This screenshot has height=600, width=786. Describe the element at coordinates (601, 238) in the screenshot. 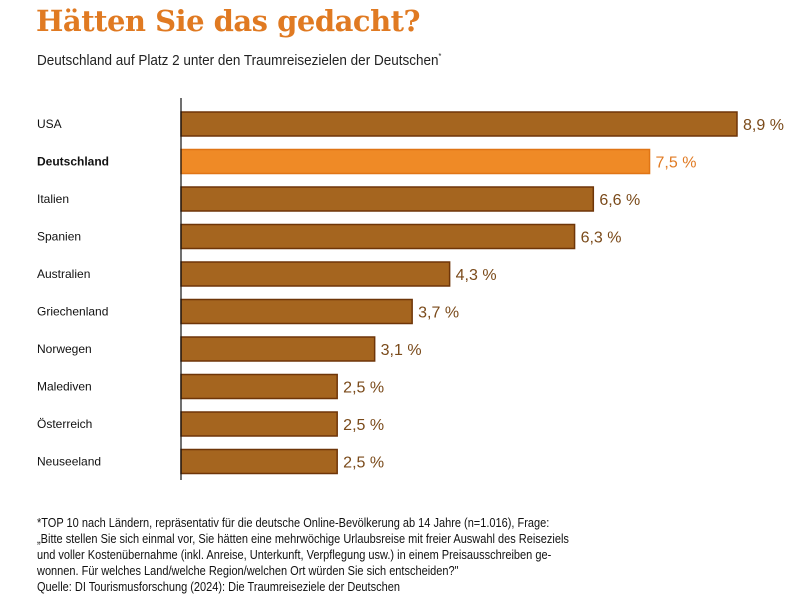

I see `data-label: 6,3 %` at that location.